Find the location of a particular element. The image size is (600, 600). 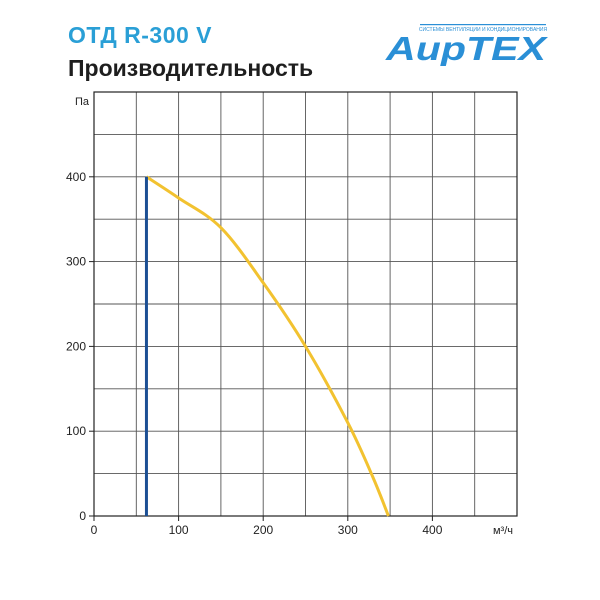

y-tick-label: 100 is located at coordinates (76, 431).